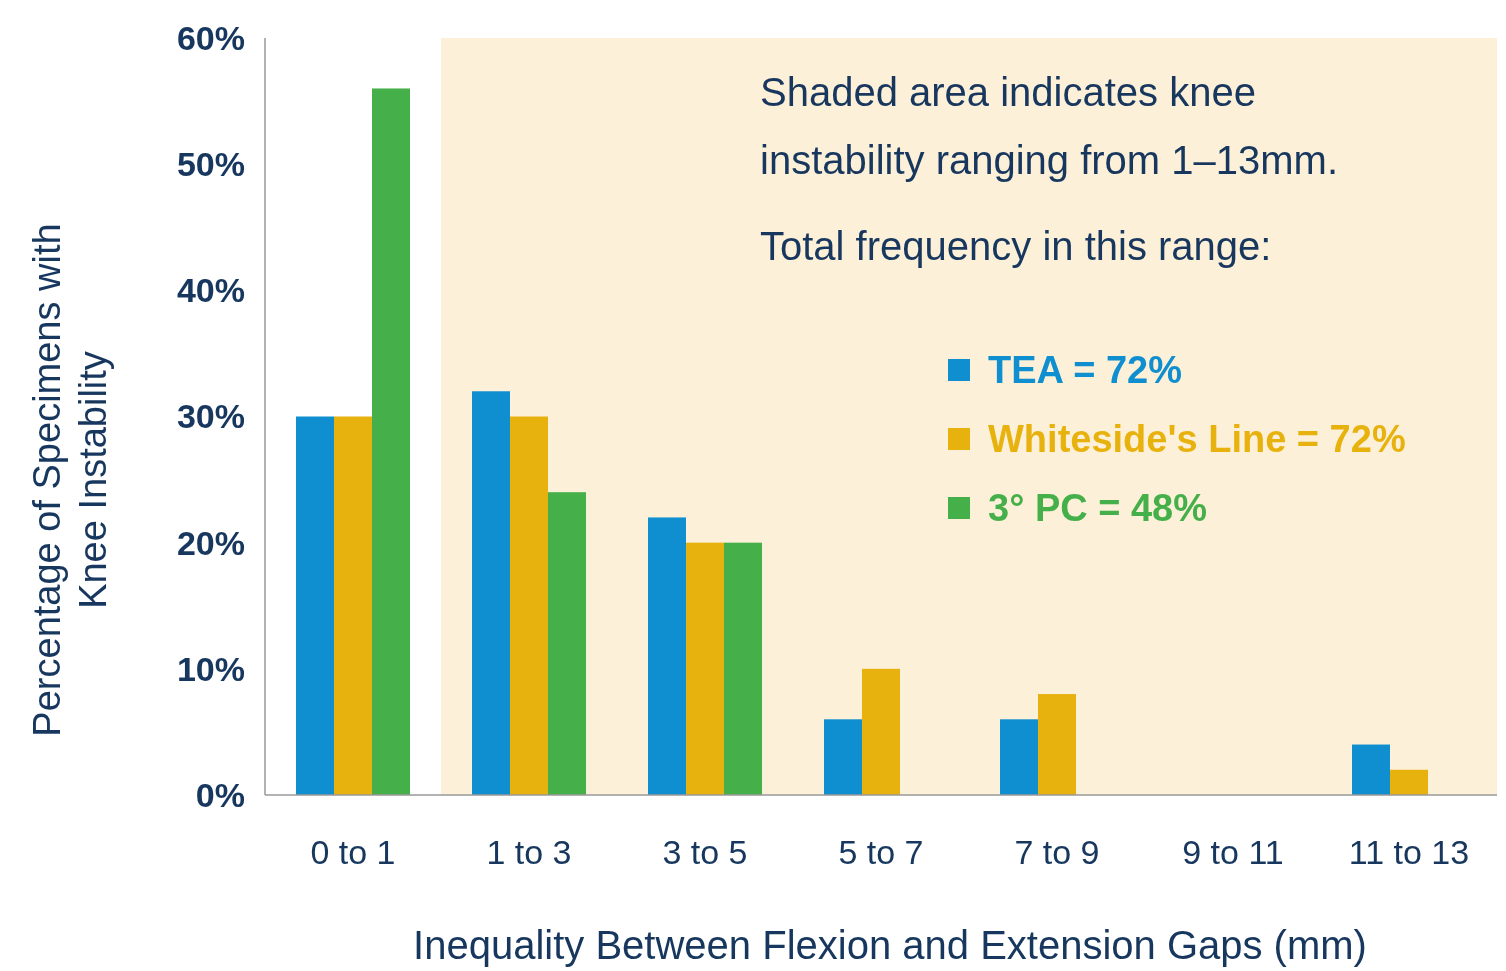 This screenshot has height=971, width=1506. What do you see at coordinates (1057, 851) in the screenshot?
I see `x-tick-label: 7 to 9` at bounding box center [1057, 851].